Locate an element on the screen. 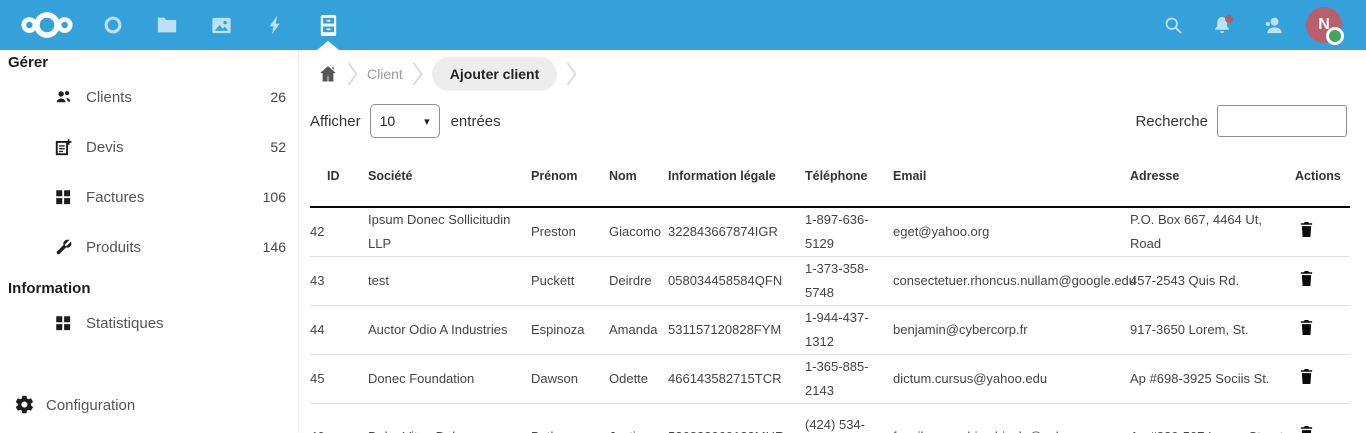 The image size is (1366, 433). image-icon is located at coordinates (221, 25).